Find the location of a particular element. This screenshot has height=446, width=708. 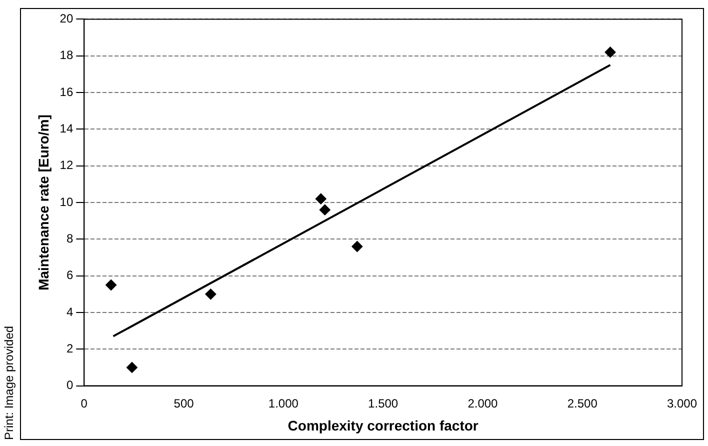

y-tick-label: 2 is located at coordinates (70, 348).